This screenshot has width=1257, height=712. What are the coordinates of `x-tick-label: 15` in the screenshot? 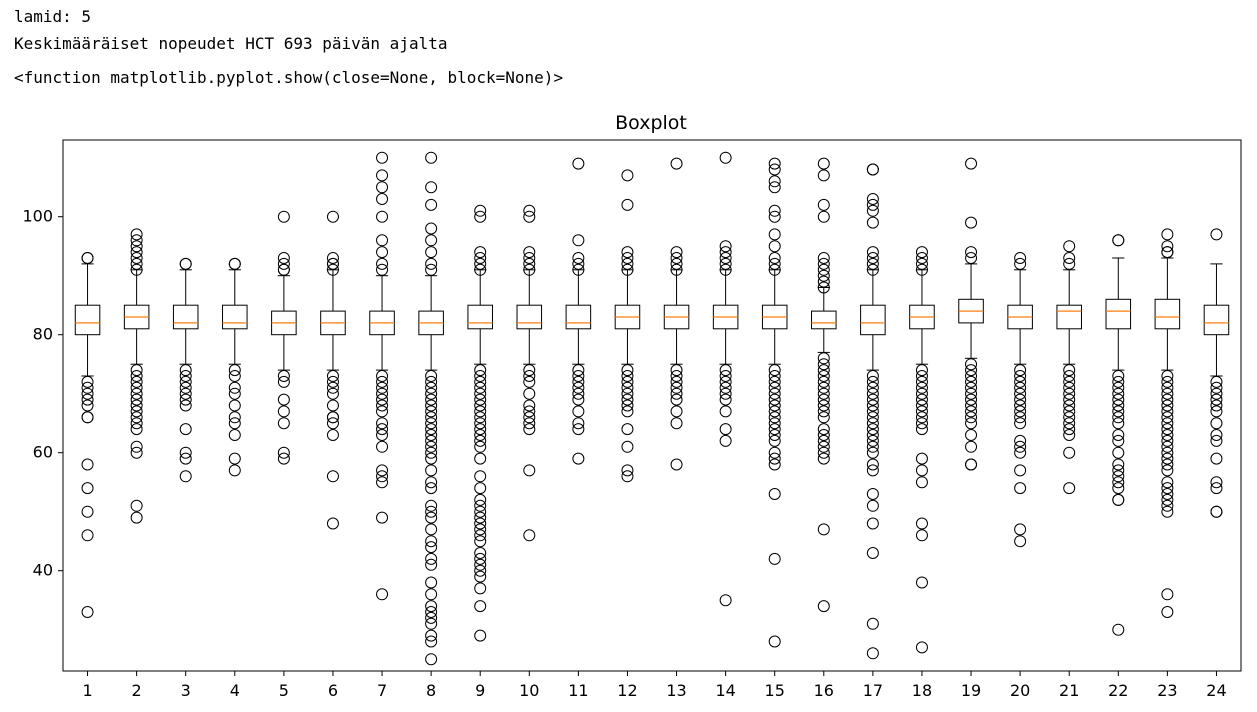 It's located at (775, 690).